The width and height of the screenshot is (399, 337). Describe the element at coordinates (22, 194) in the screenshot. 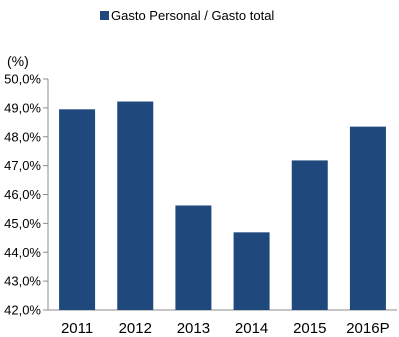

I see `y-tick-label: 46,0%` at that location.